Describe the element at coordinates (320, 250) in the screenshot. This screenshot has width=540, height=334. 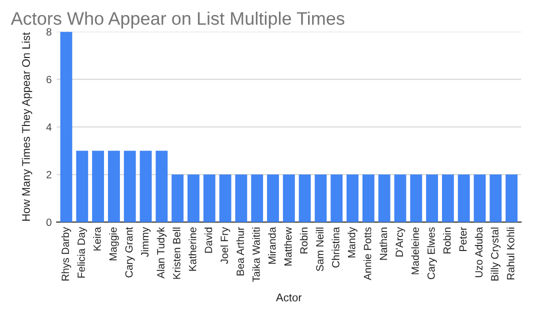
I see `x-tick-label: Sam Neill` at that location.